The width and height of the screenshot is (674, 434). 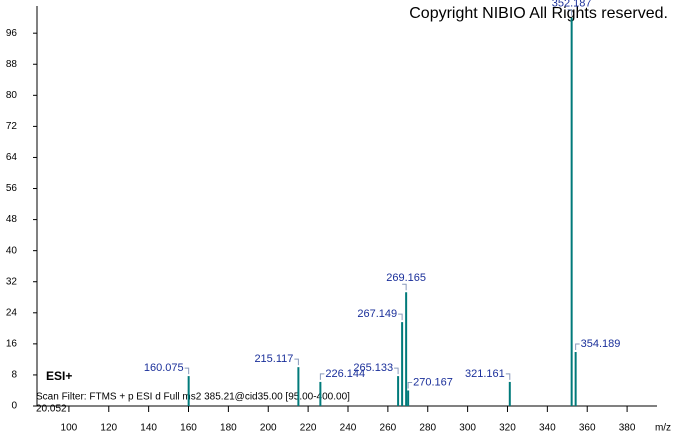 I want to click on x-tick-label: 320, so click(x=507, y=428).